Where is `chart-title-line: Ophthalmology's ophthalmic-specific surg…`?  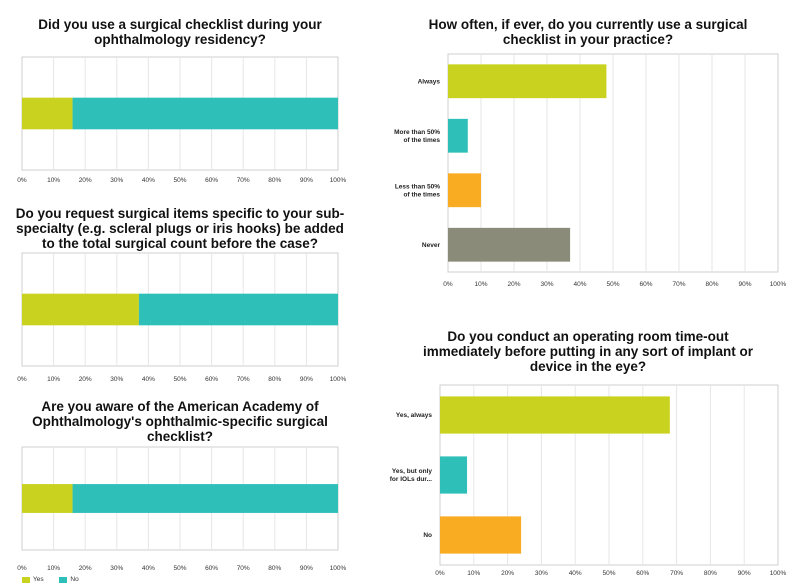 chart-title-line: Ophthalmology's ophthalmic-specific surg… is located at coordinates (180, 421).